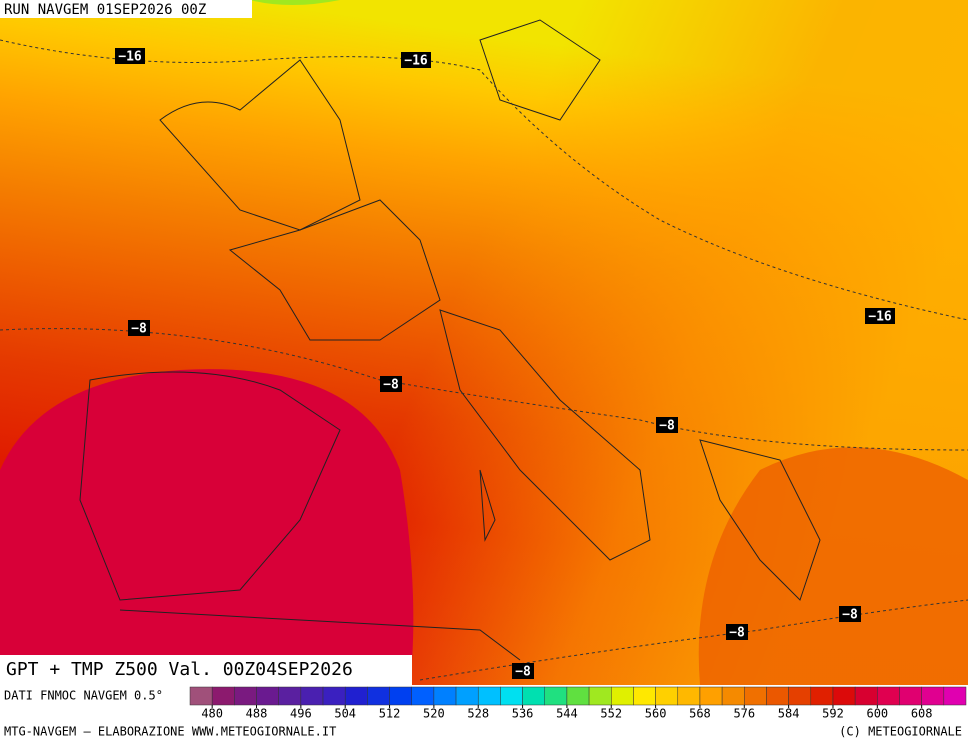  I want to click on colorbar-tick-label: 600, so click(877, 714).